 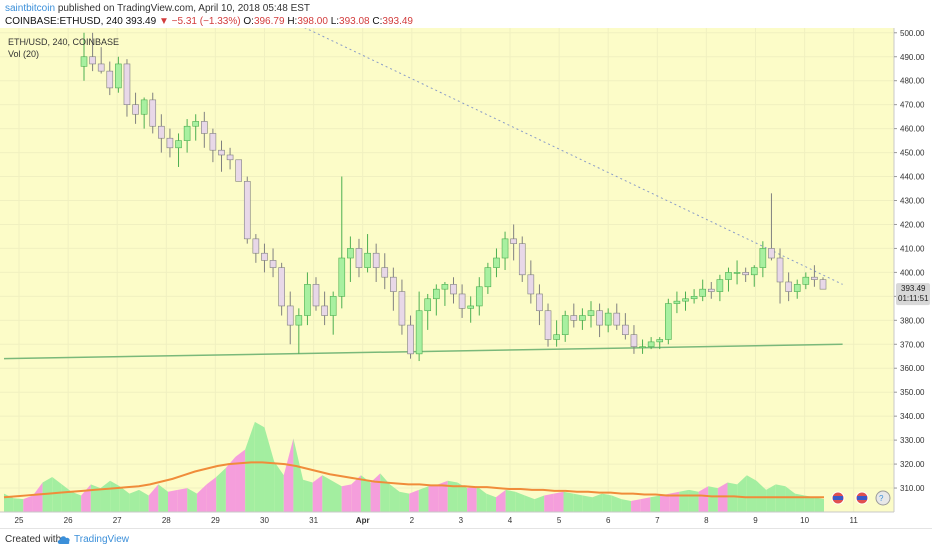 What do you see at coordinates (166, 520) in the screenshot?
I see `x-tick-label: 28` at bounding box center [166, 520].